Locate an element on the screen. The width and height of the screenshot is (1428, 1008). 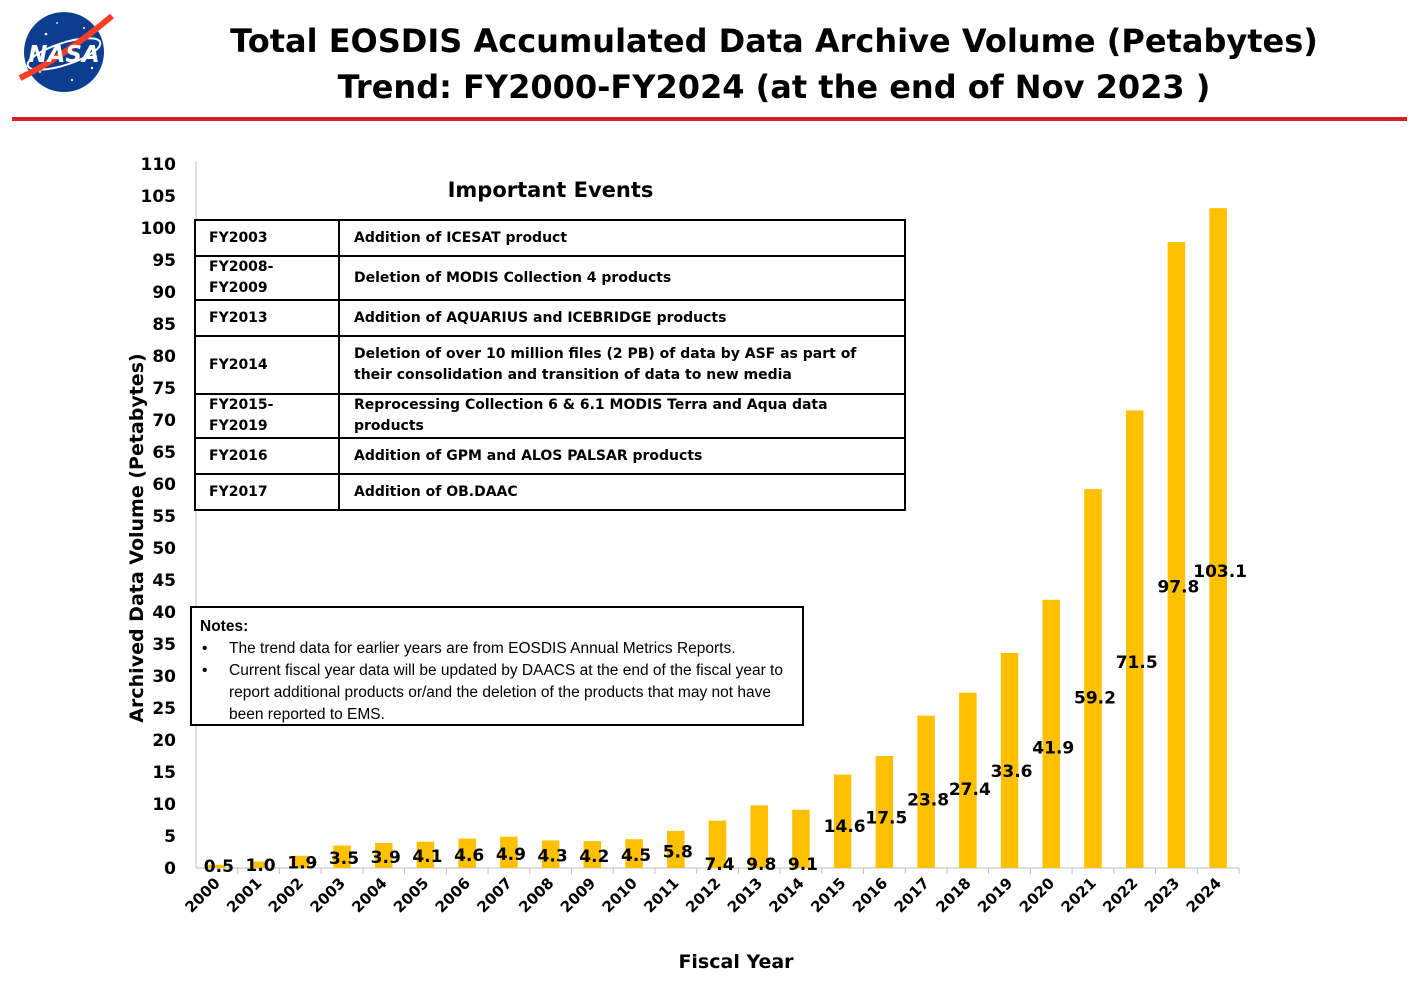
data-label: 0.5 is located at coordinates (219, 867).